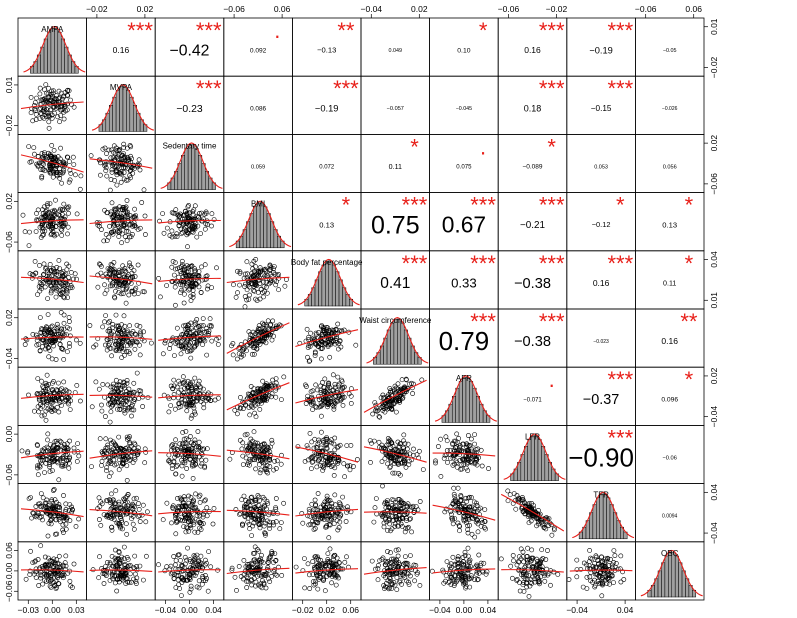 Image resolution: width=797 pixels, height=618 pixels. What do you see at coordinates (670, 222) in the screenshot?
I see `panel-3-9: 0.13*` at bounding box center [670, 222].